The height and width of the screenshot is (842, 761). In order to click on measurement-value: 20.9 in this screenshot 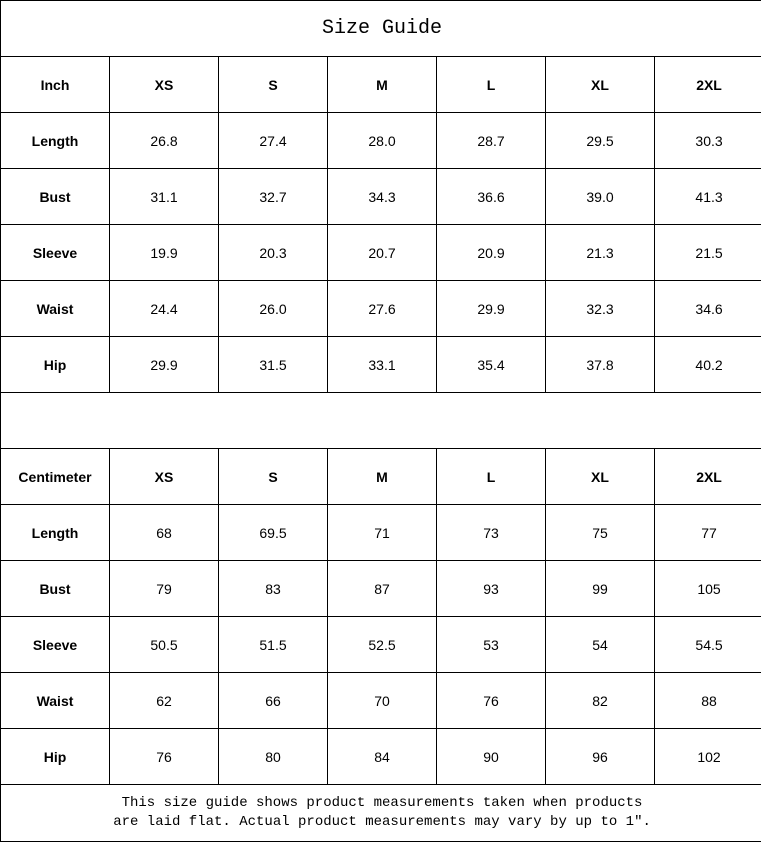, I will do `click(491, 252)`.